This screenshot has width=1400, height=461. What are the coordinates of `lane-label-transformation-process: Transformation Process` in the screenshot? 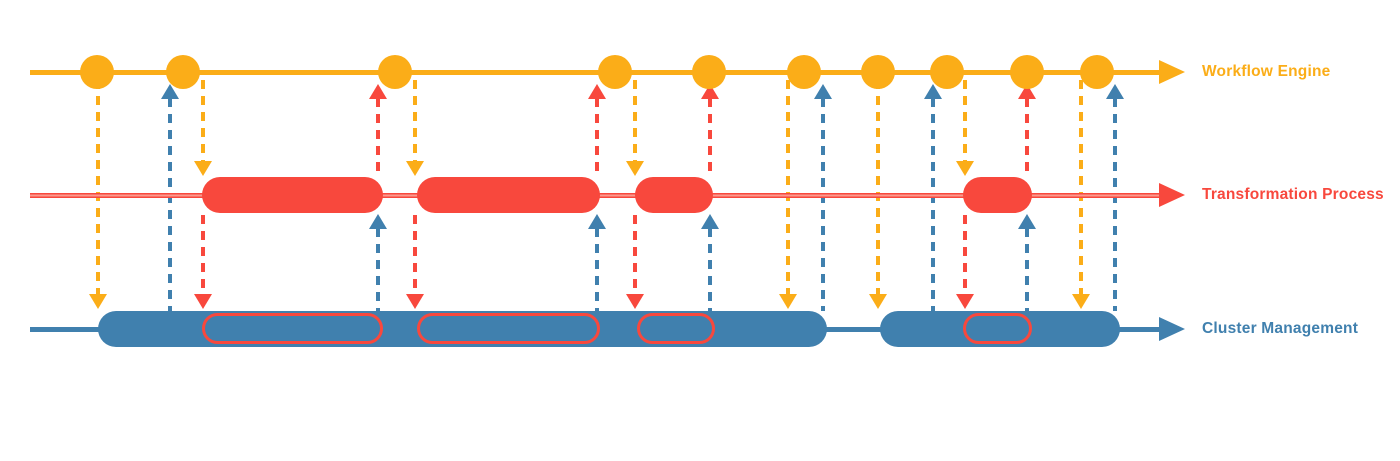 It's located at (1293, 194).